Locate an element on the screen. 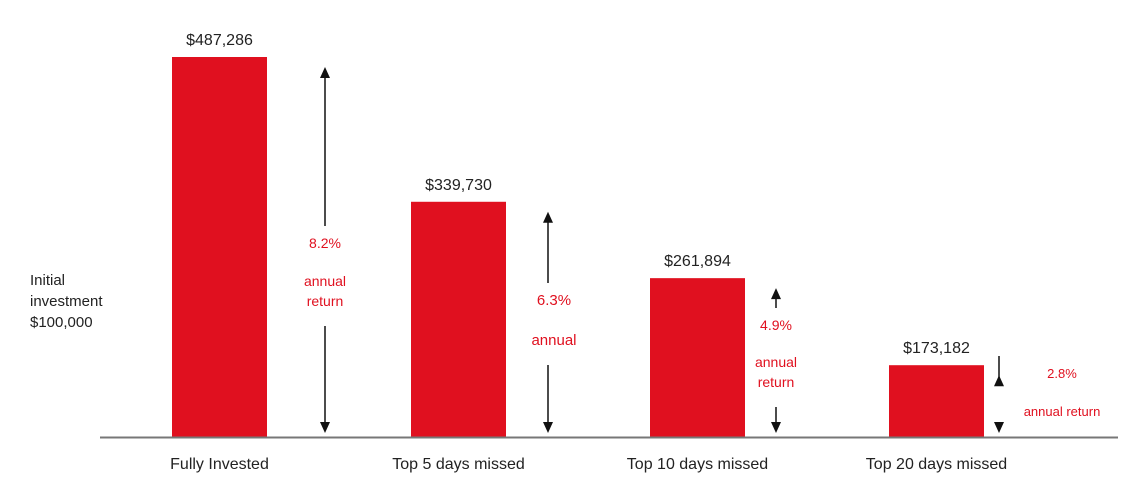 The image size is (1128, 490). return-pct-4: 2.8% is located at coordinates (1062, 373).